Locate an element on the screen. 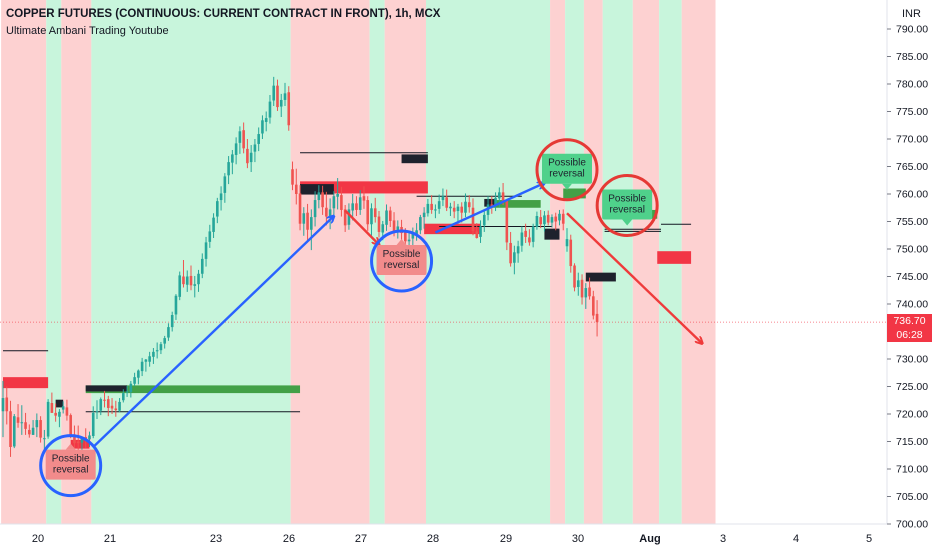 This screenshot has width=932, height=550. time-axis: 20 21 23 26 27 28 29 30 Aug 3 4 5 is located at coordinates (443, 534).